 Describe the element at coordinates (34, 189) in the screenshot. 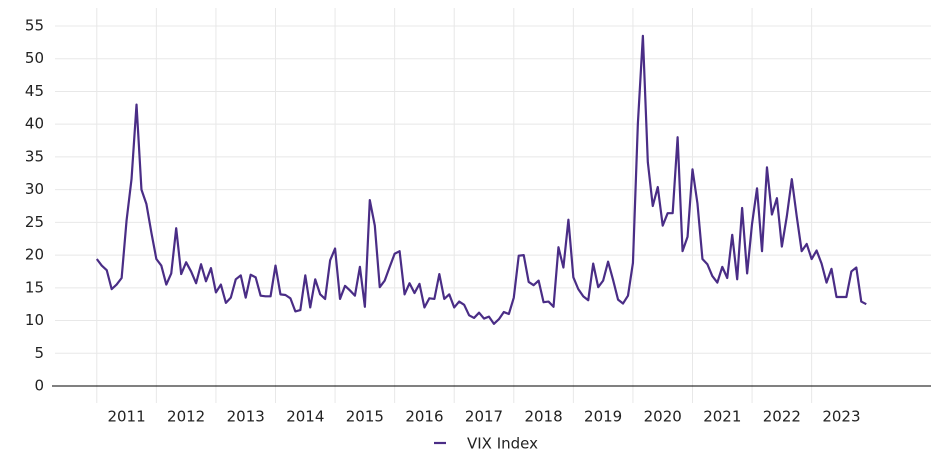

I see `y-tick-label: 30` at that location.